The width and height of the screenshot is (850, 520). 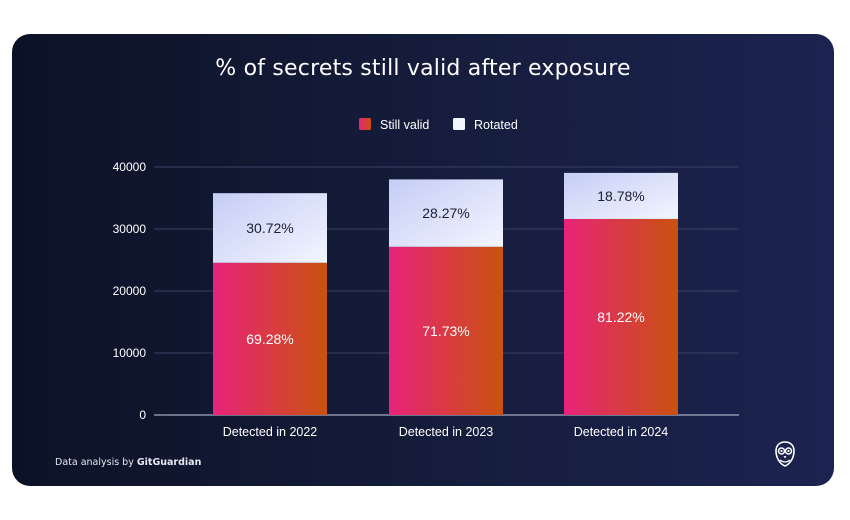 I want to click on legend-label-still-valid: Still valid, so click(x=404, y=125).